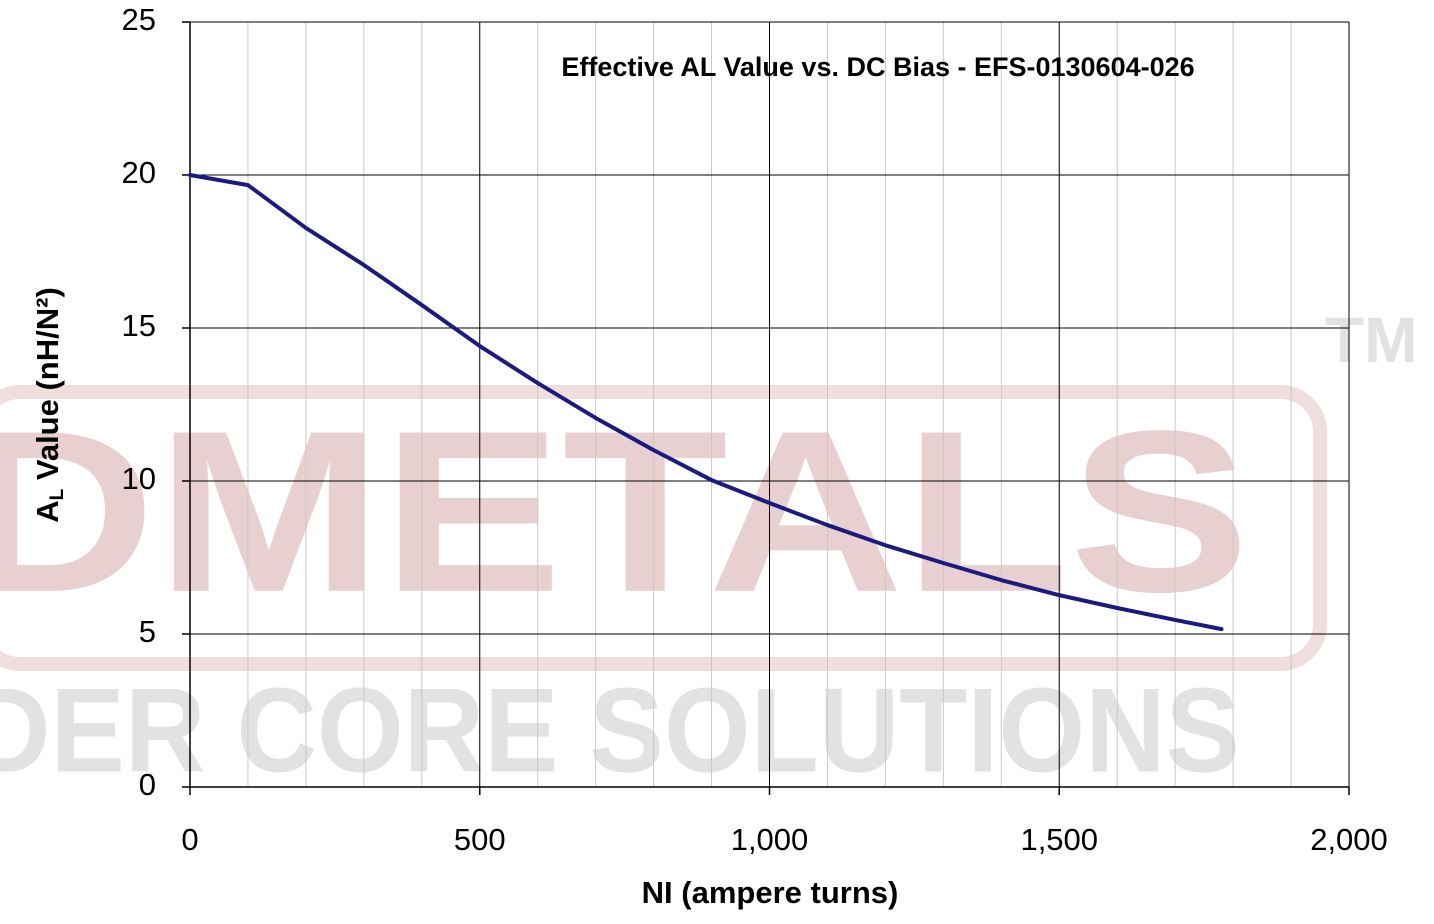  Describe the element at coordinates (480, 839) in the screenshot. I see `x-tick-label: 500` at that location.